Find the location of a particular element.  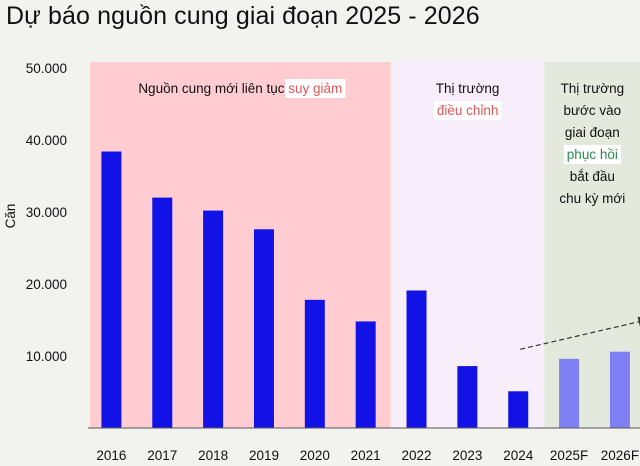

zone-recover-line: Thị trường is located at coordinates (592, 88).